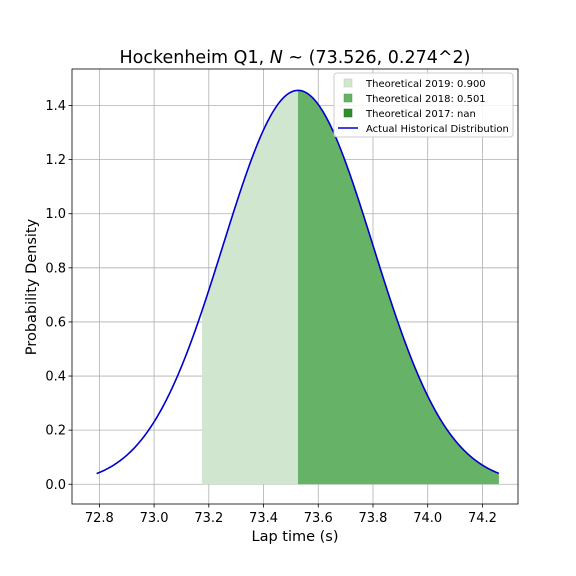  I want to click on x-tick-label: 73.6, so click(318, 518).